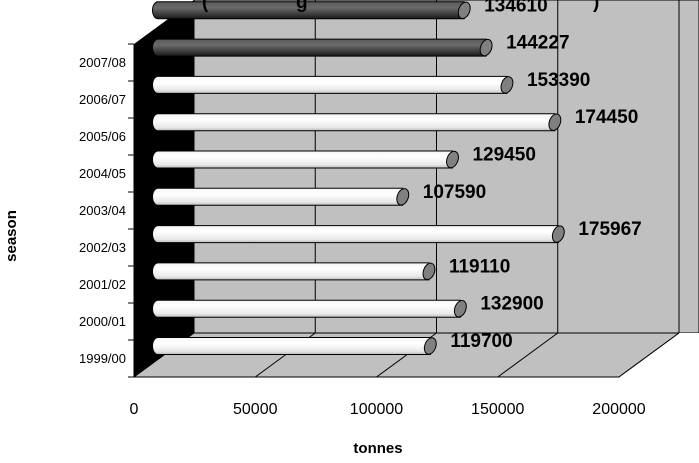 The height and width of the screenshot is (463, 699). What do you see at coordinates (302, 6) in the screenshot?
I see `chart-title-fragment-2: g` at bounding box center [302, 6].